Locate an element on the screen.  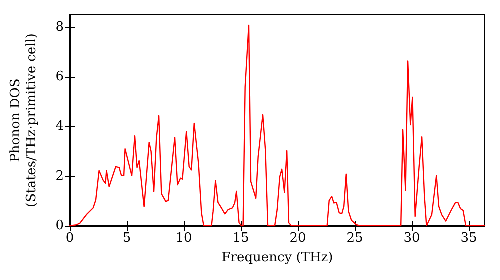
x-tick-label: 15 is located at coordinates (241, 238).